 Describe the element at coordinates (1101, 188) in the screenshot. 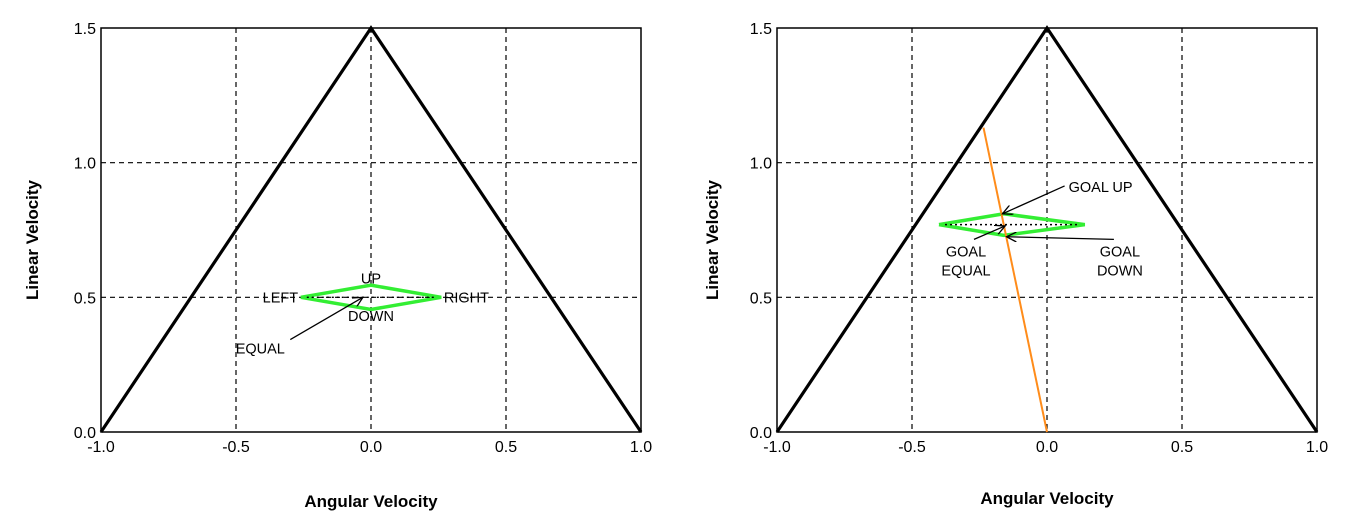

I see `annotation-label: GOAL UP` at that location.